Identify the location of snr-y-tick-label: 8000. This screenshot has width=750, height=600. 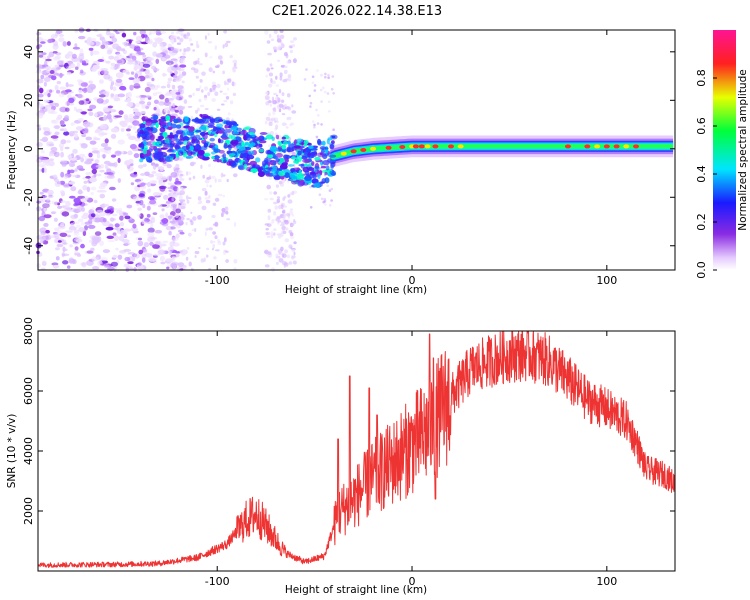
(28, 331).